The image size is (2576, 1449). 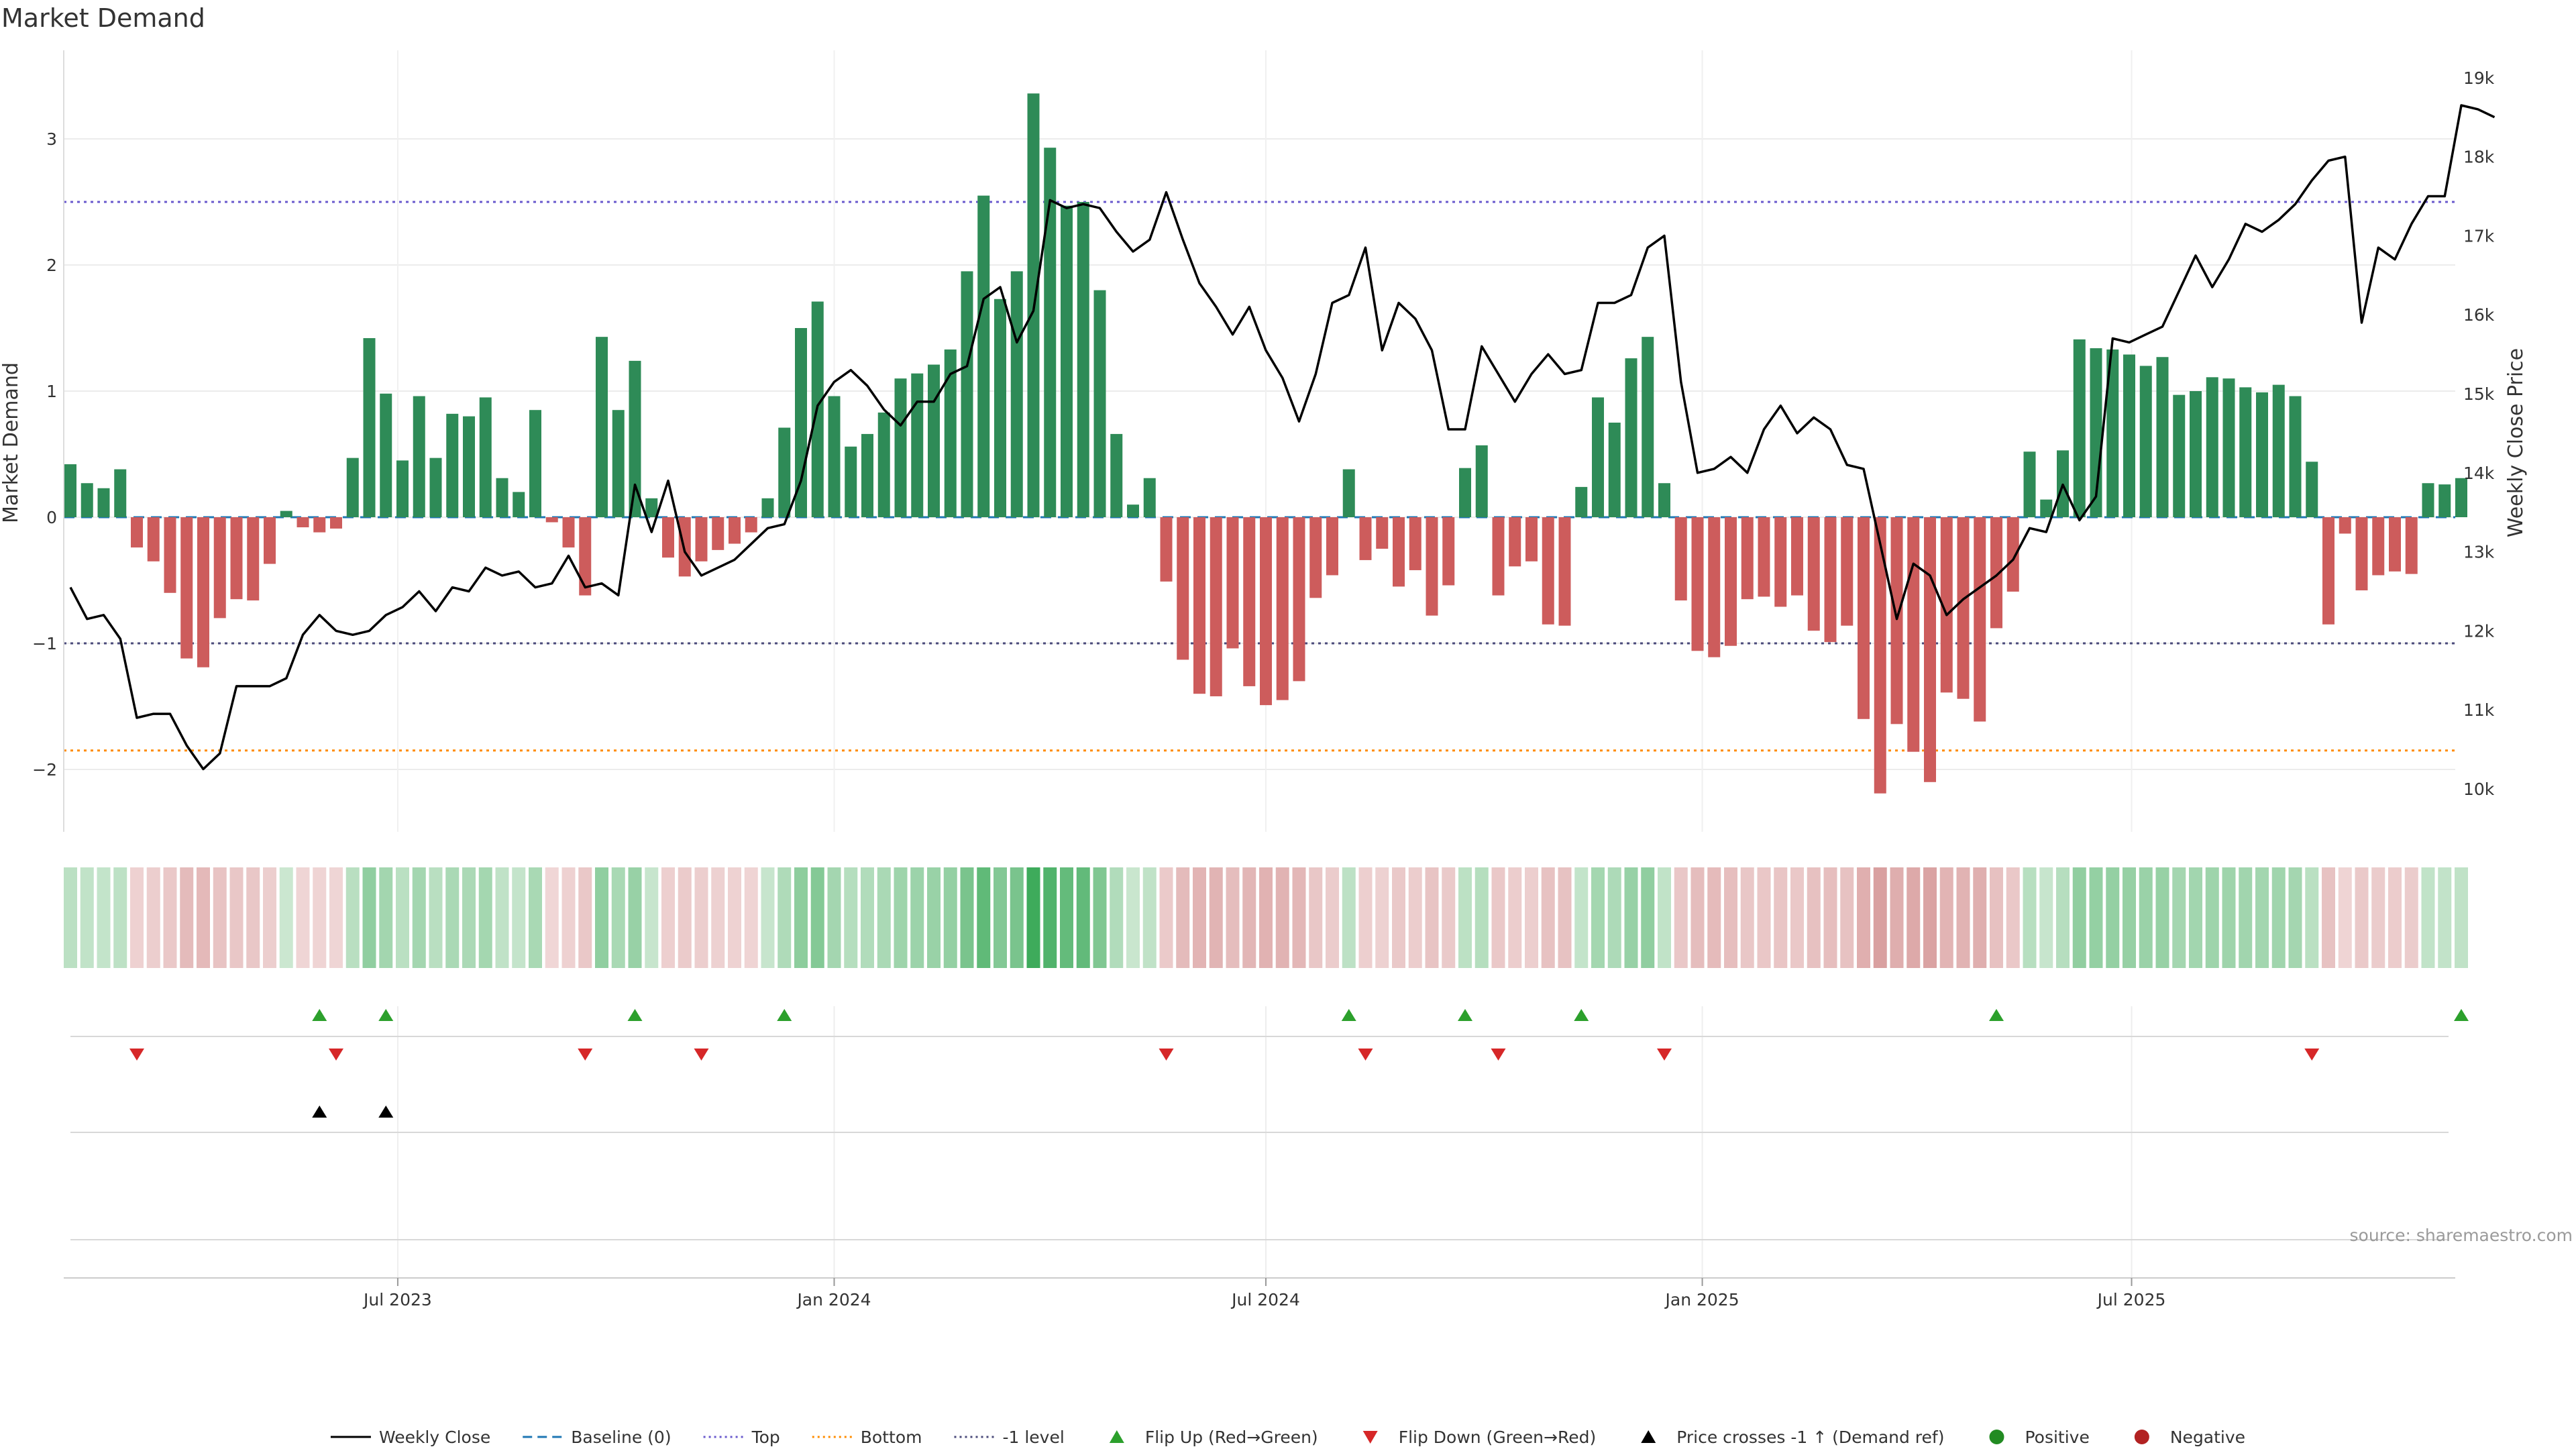 What do you see at coordinates (2141, 1437) in the screenshot?
I see `circle-icon` at bounding box center [2141, 1437].